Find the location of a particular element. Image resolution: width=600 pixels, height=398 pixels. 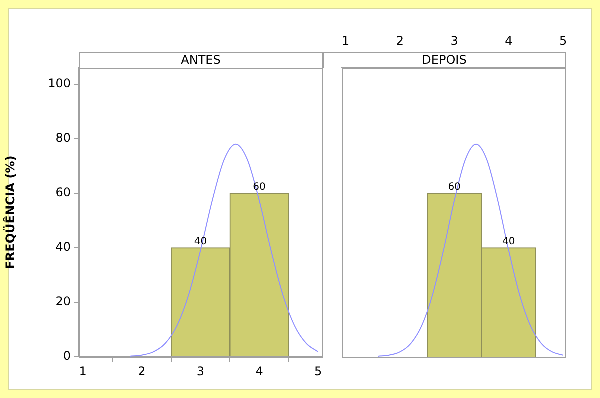

panel-header-strip: DEPOIS is located at coordinates (444, 60).